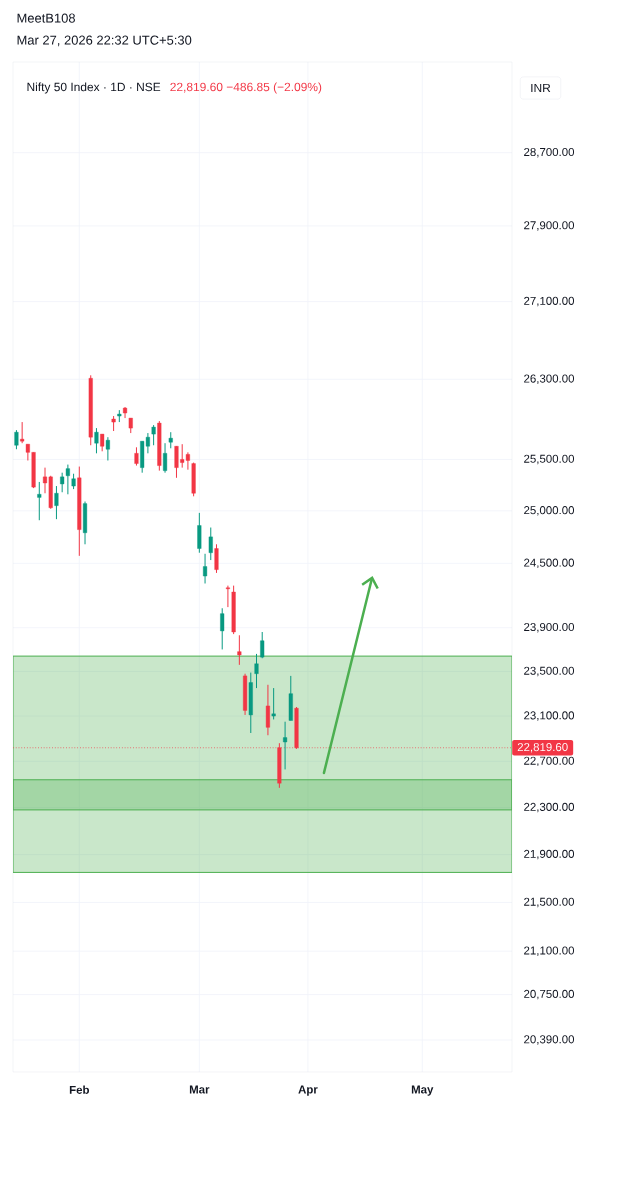 The width and height of the screenshot is (642, 1200). I want to click on y-tick-label: 22,300.00, so click(549, 807).